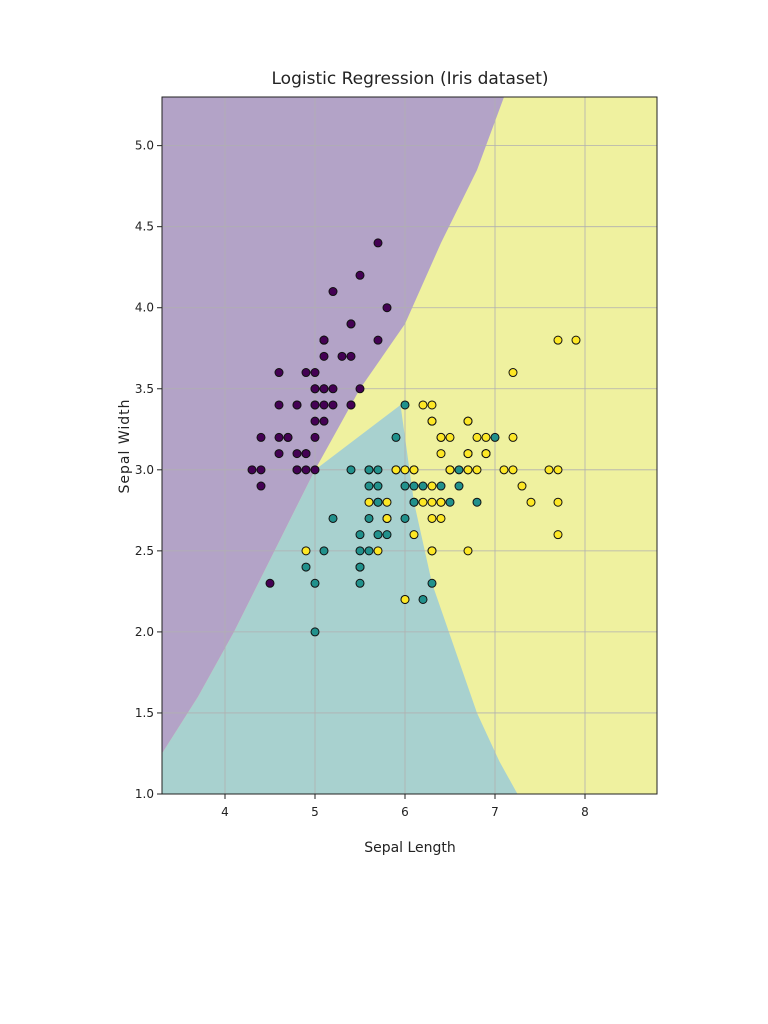 The width and height of the screenshot is (768, 1024). Describe the element at coordinates (225, 812) in the screenshot. I see `x-tick-label: 4` at that location.